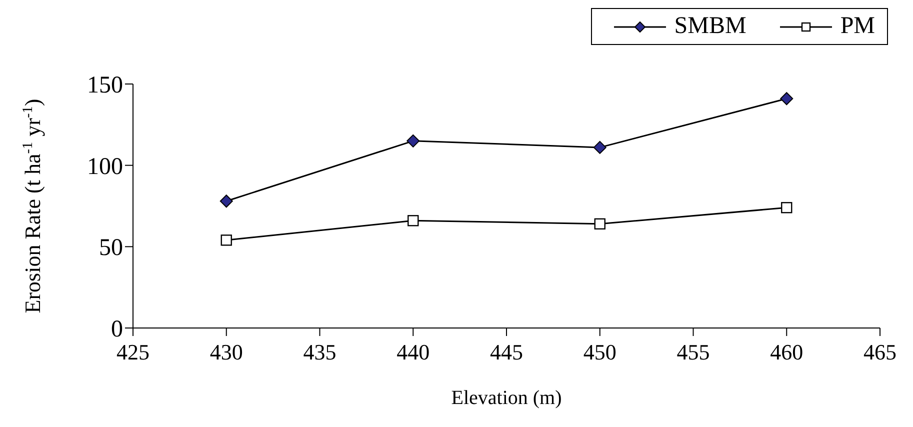  Describe the element at coordinates (857, 26) in the screenshot. I see `legend-label: PM` at that location.